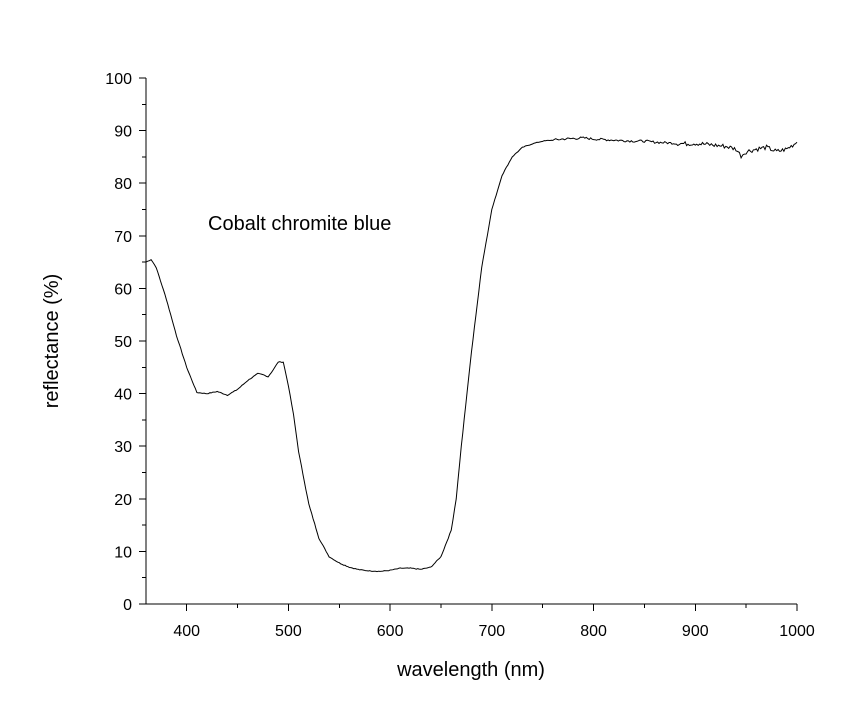  Describe the element at coordinates (123, 132) in the screenshot. I see `y-tick-label: 90` at that location.